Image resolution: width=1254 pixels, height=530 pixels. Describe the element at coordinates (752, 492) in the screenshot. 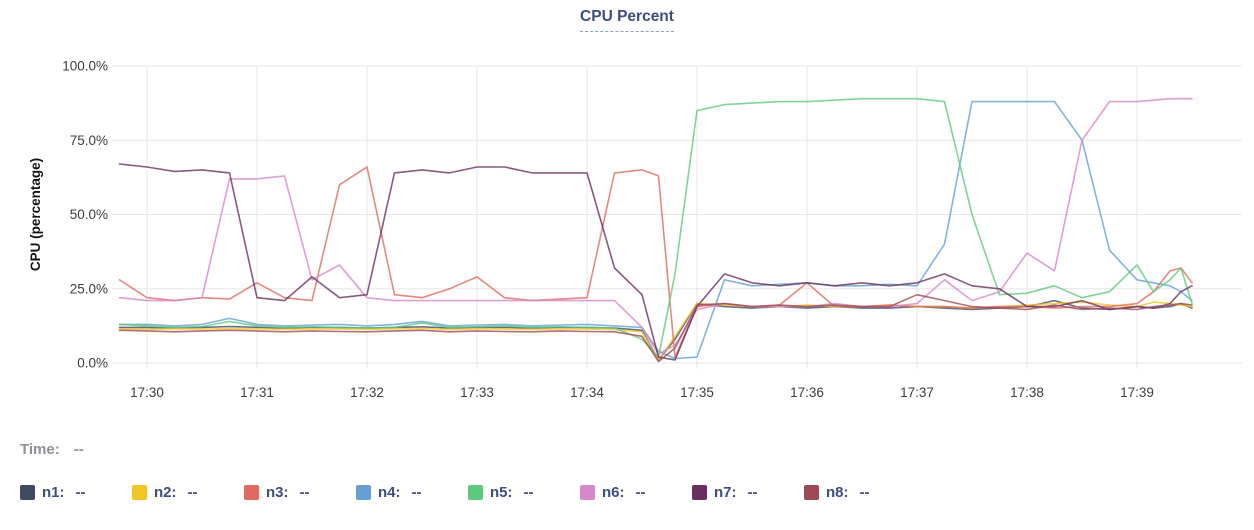

I see `legend-value-n7: --` at that location.